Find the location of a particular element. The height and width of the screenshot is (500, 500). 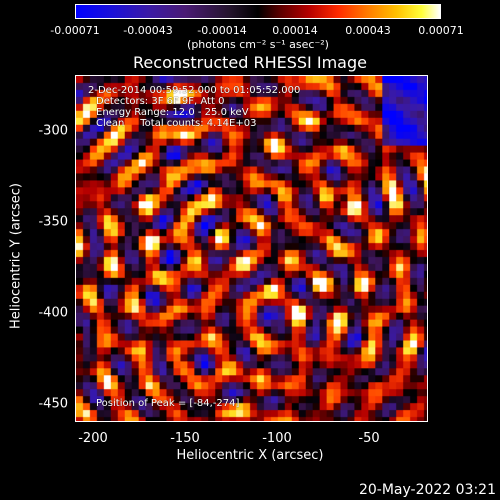

y-tick-label: -450 is located at coordinates (53, 404).